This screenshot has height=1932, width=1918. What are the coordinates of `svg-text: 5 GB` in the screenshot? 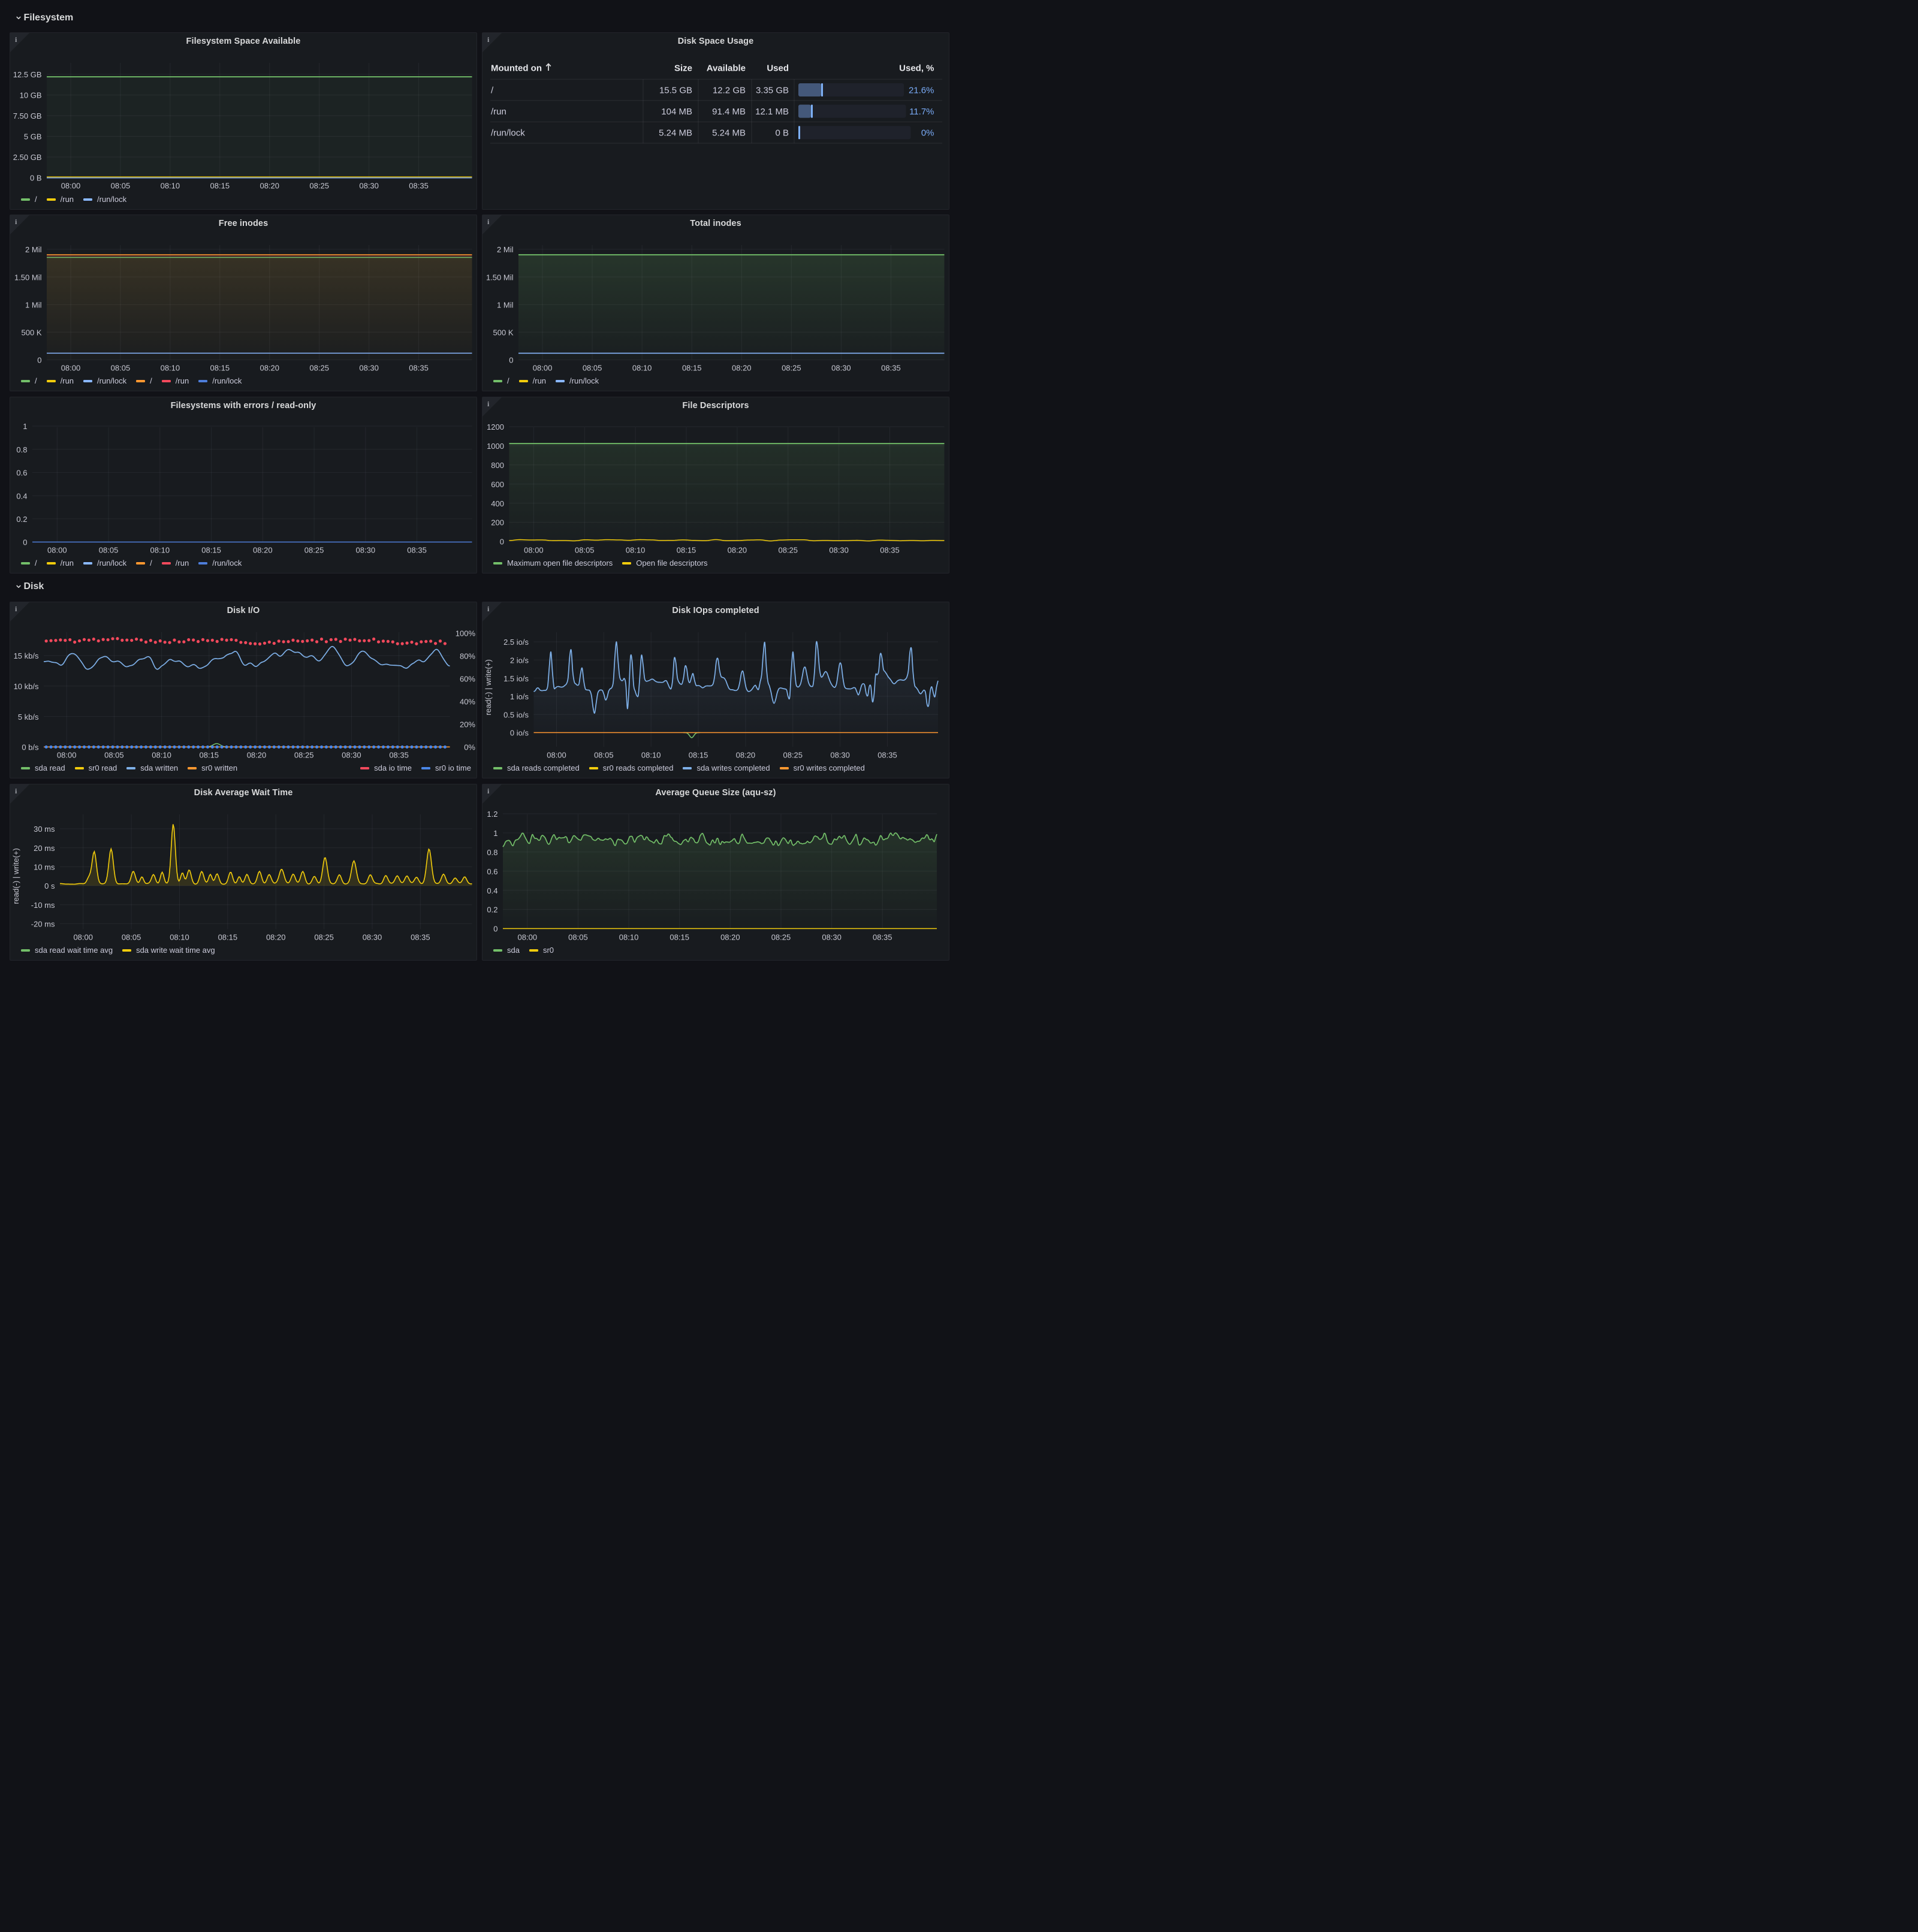 It's located at (33, 136).